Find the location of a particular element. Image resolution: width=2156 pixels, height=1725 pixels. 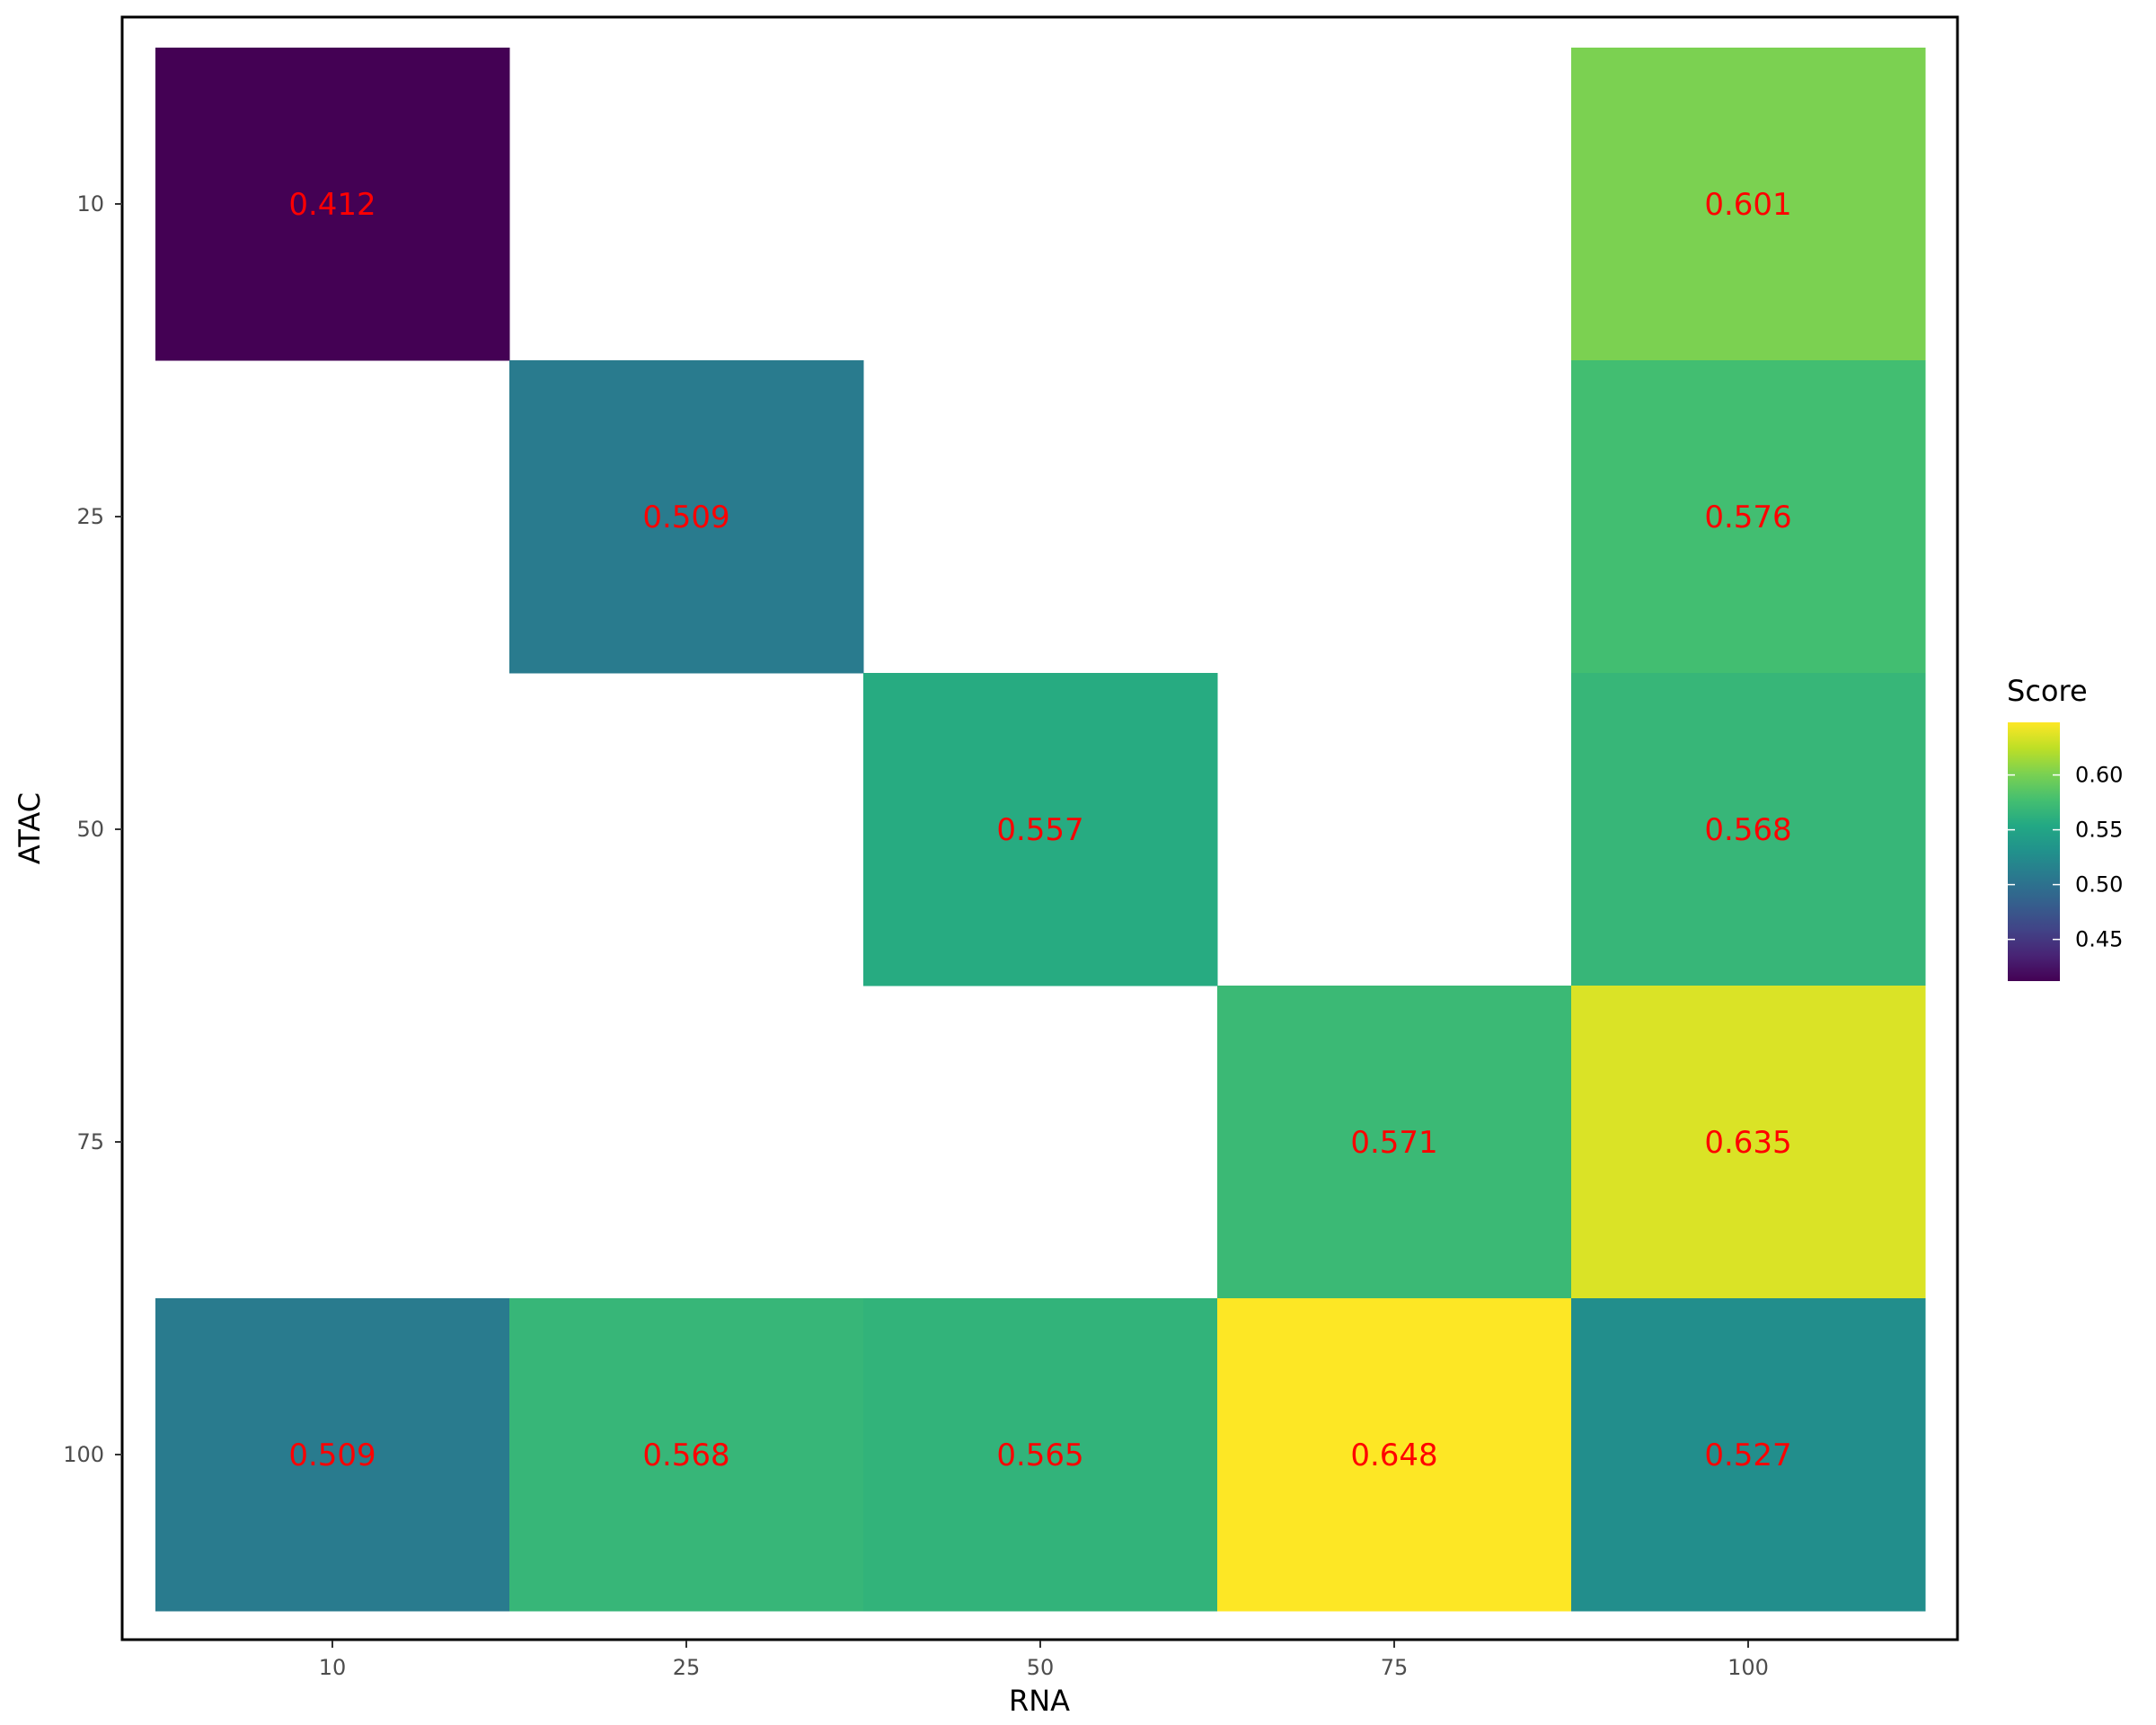

heatmap-cell-rna100-atac75 is located at coordinates (1749, 1142).